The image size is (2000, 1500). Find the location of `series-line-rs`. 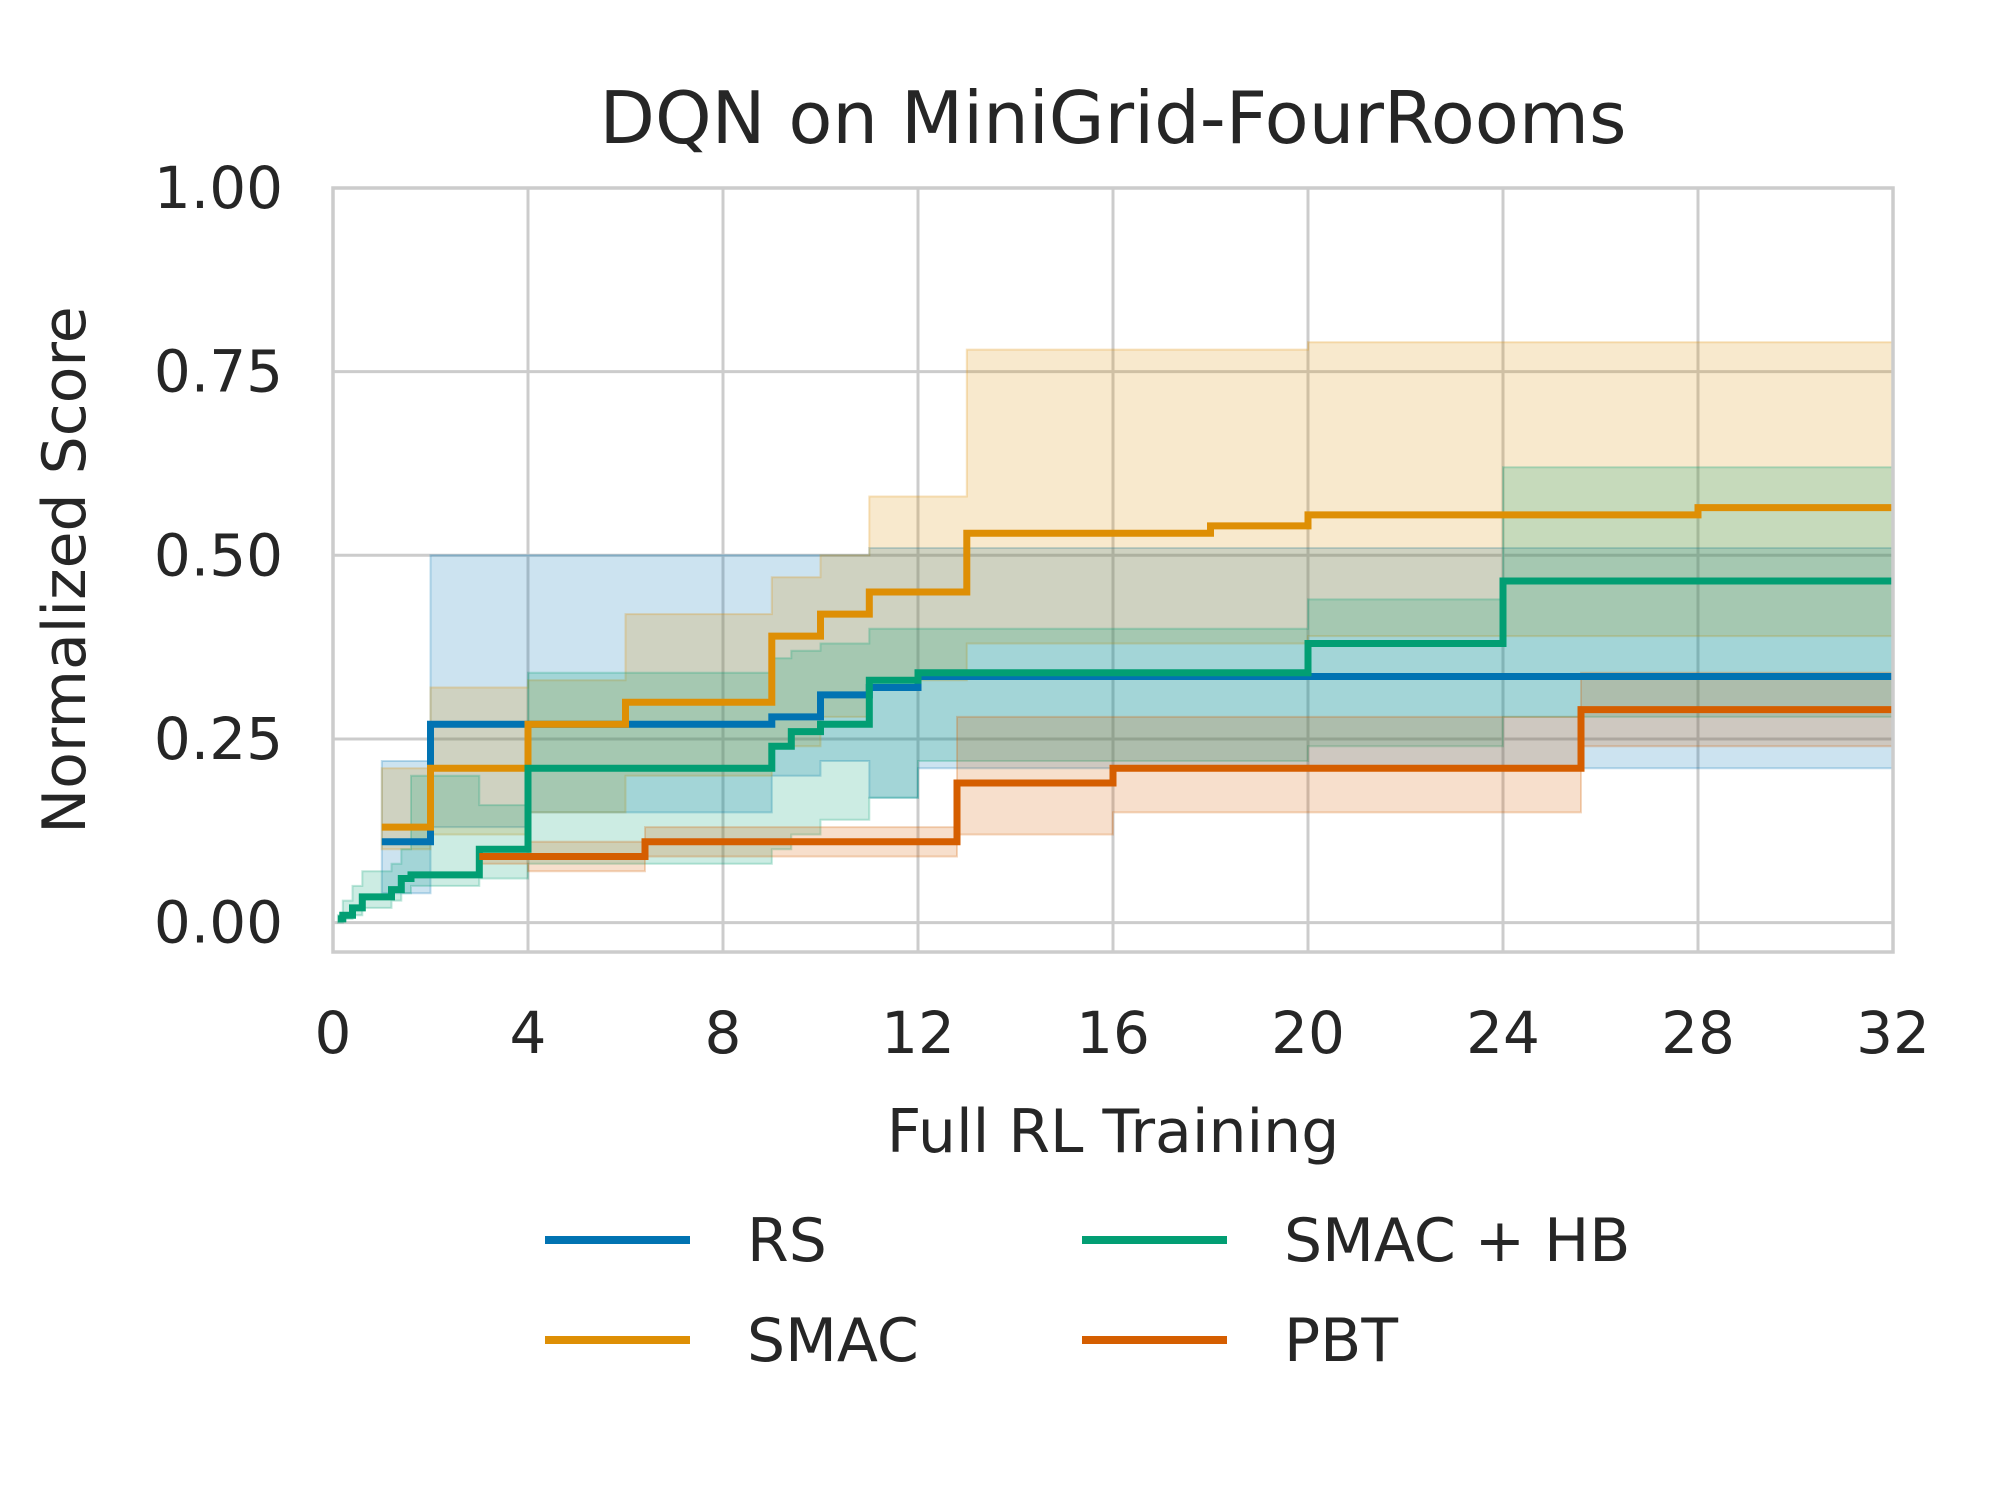

series-line-rs is located at coordinates (1137, 759).